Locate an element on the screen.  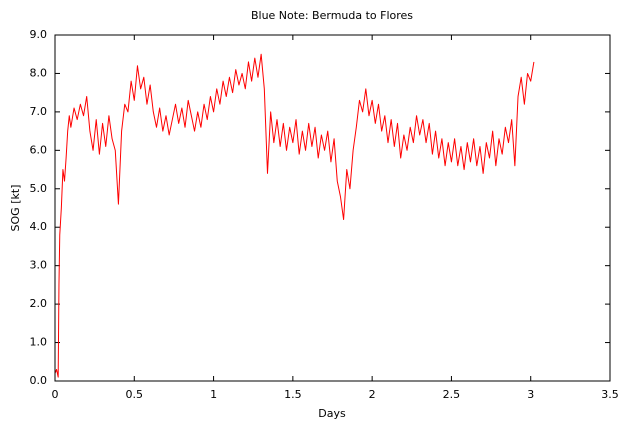
y-tick-label: 8.0 is located at coordinates (39, 72).